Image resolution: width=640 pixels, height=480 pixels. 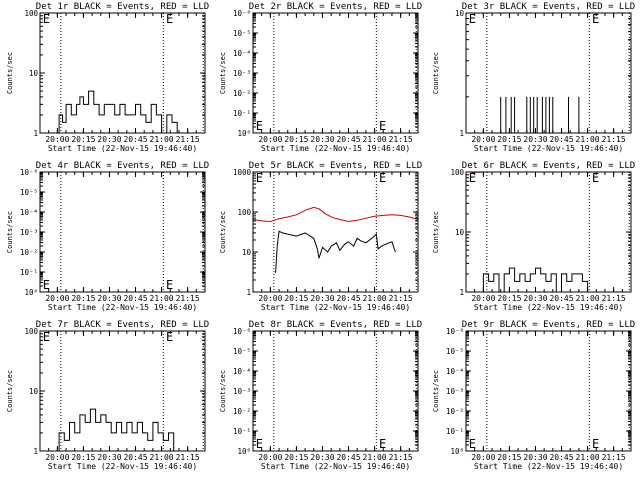 I want to click on chart-title: Det 1r BLACK = Events, RED = LLD, so click(x=122, y=7).